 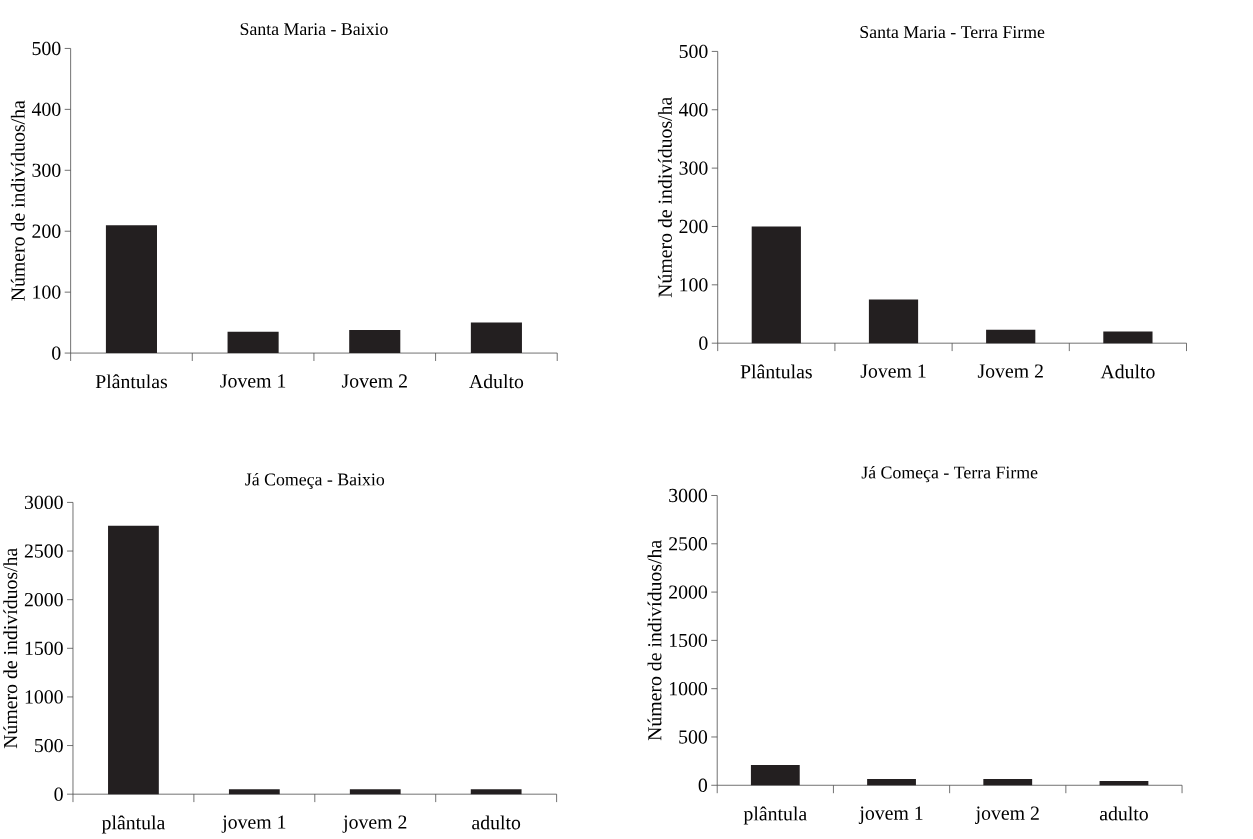 What do you see at coordinates (314, 29) in the screenshot?
I see `chart-title: Santa Maria - Baixio` at bounding box center [314, 29].